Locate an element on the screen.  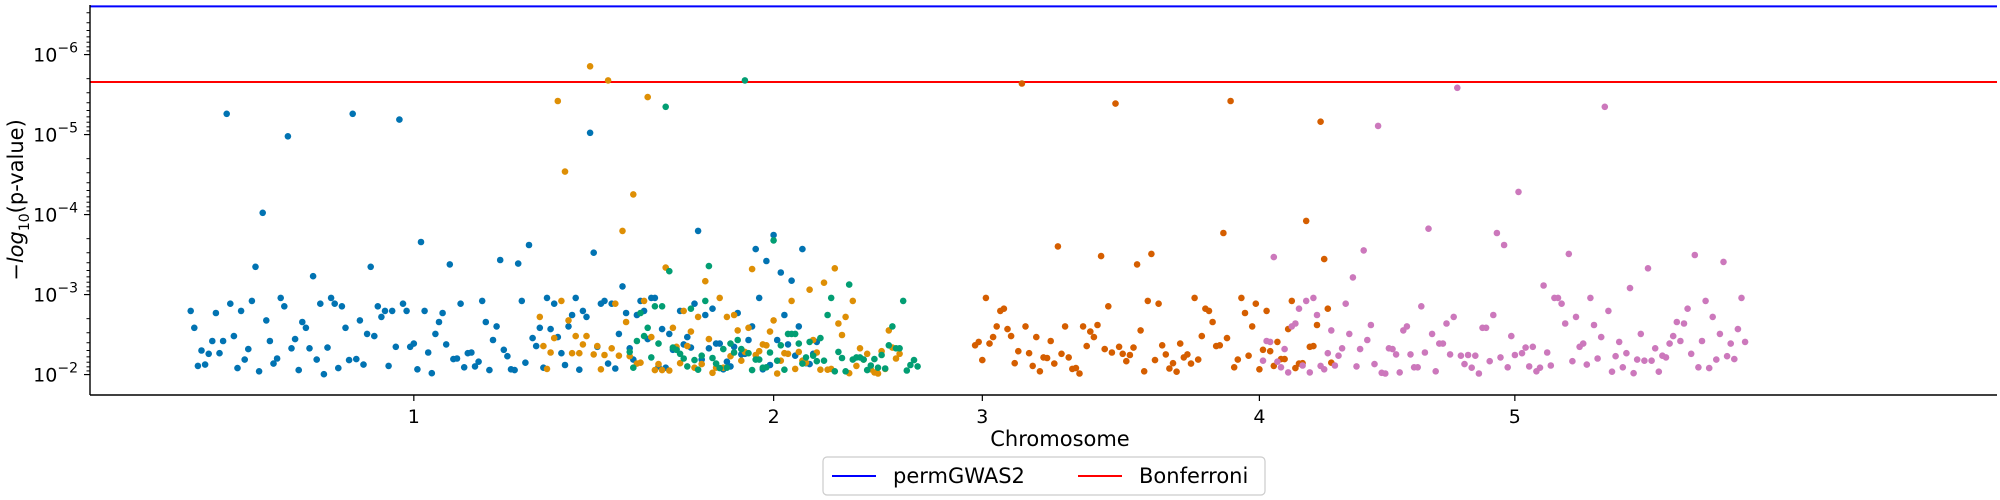
x-ticks: 1 2 3 4 5 is located at coordinates (964, 411).